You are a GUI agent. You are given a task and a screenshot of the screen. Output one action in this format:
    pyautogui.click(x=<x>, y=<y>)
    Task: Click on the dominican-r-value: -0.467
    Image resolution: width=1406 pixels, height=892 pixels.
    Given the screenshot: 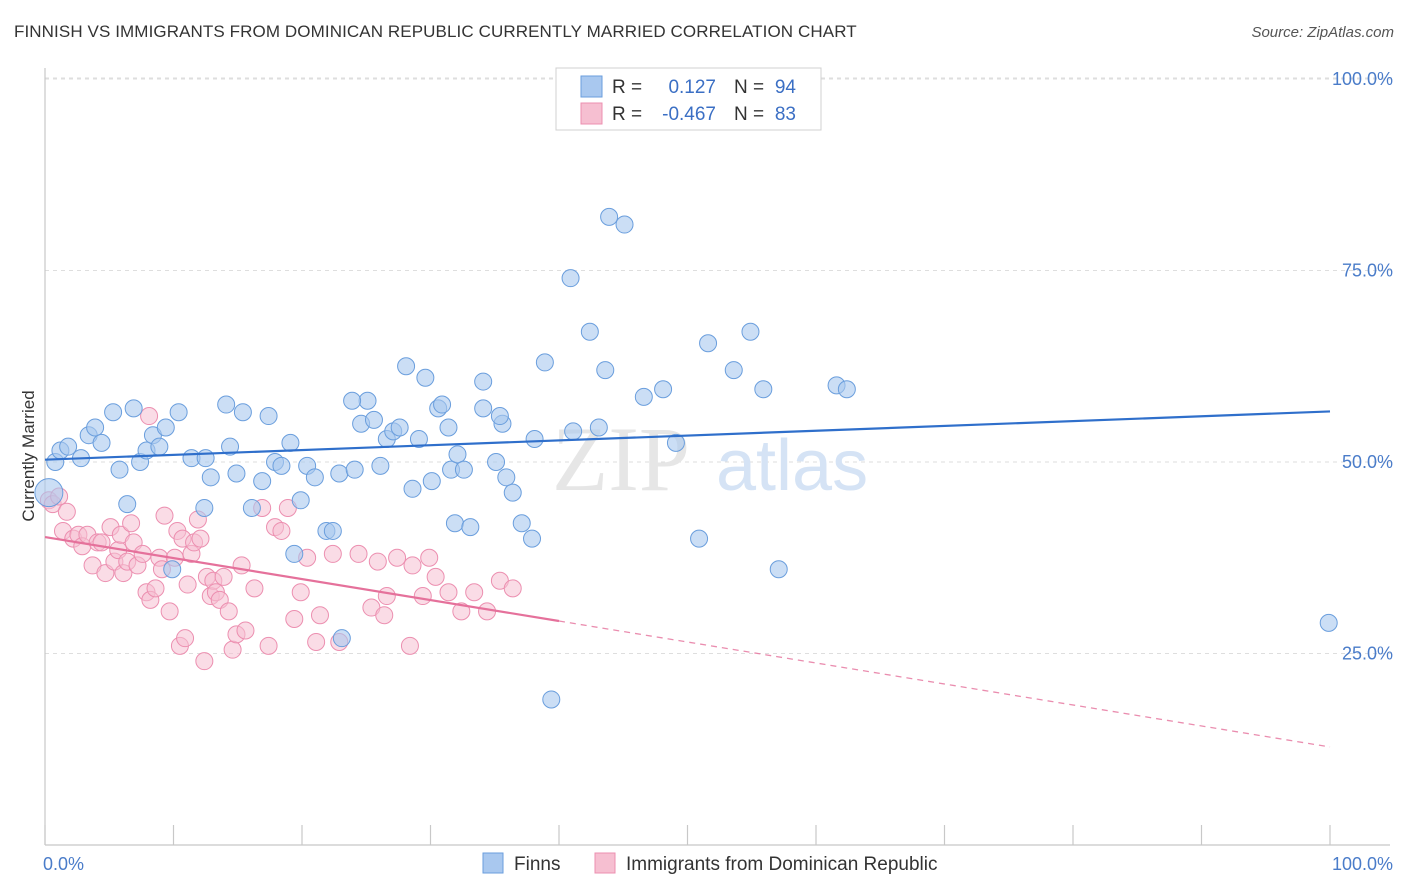 What is the action you would take?
    pyautogui.click(x=689, y=114)
    